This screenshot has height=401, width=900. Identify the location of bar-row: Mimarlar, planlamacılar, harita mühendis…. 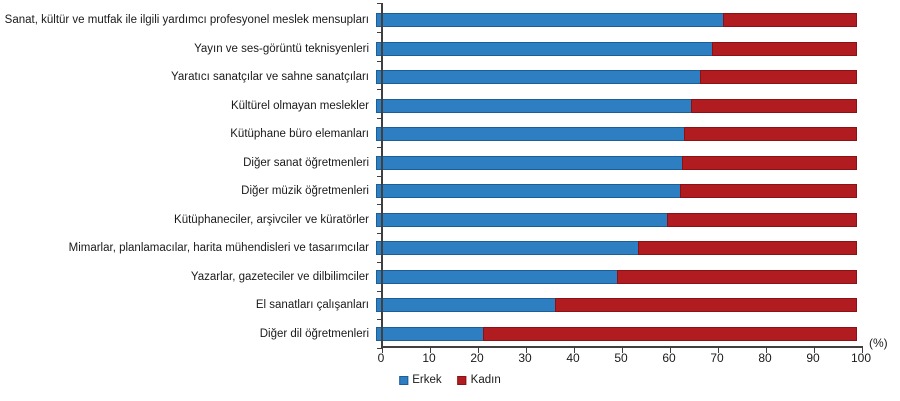
(450, 248).